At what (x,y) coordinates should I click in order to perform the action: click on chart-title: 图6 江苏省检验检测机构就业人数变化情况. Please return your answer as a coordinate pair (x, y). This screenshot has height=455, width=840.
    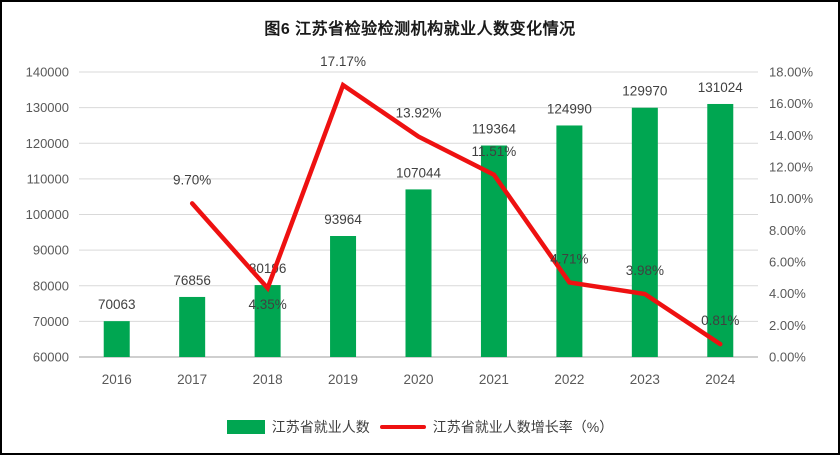
    Looking at the image, I should click on (420, 29).